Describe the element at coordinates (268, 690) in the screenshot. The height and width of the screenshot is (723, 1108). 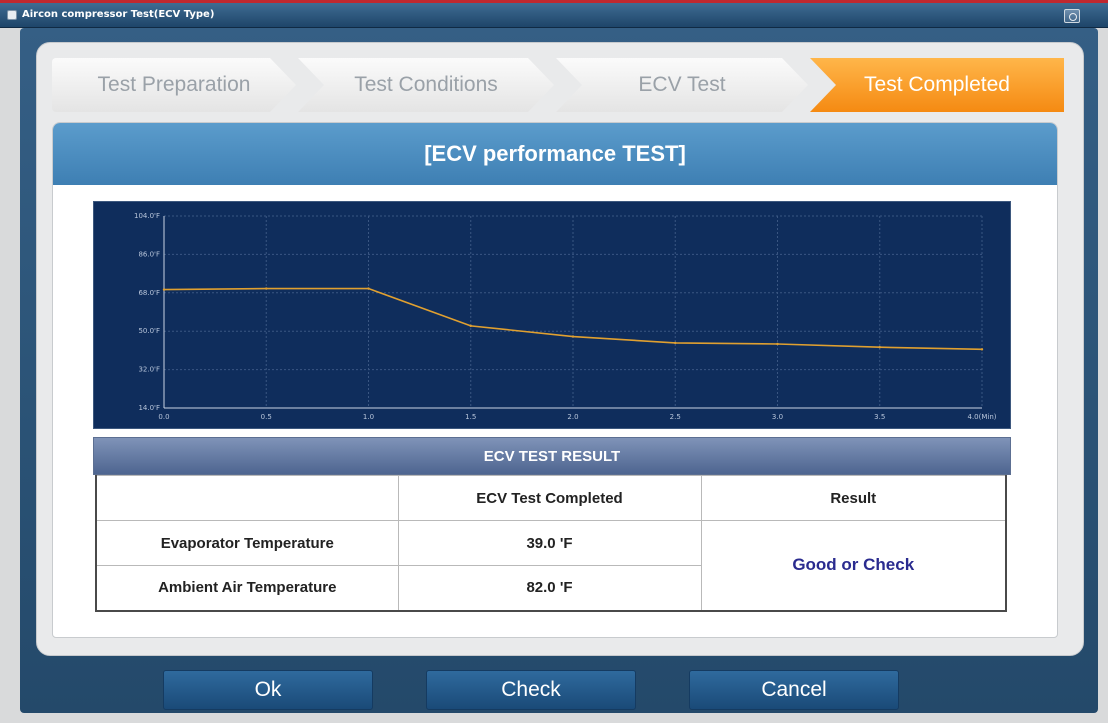
I see `ok-button: Ok` at that location.